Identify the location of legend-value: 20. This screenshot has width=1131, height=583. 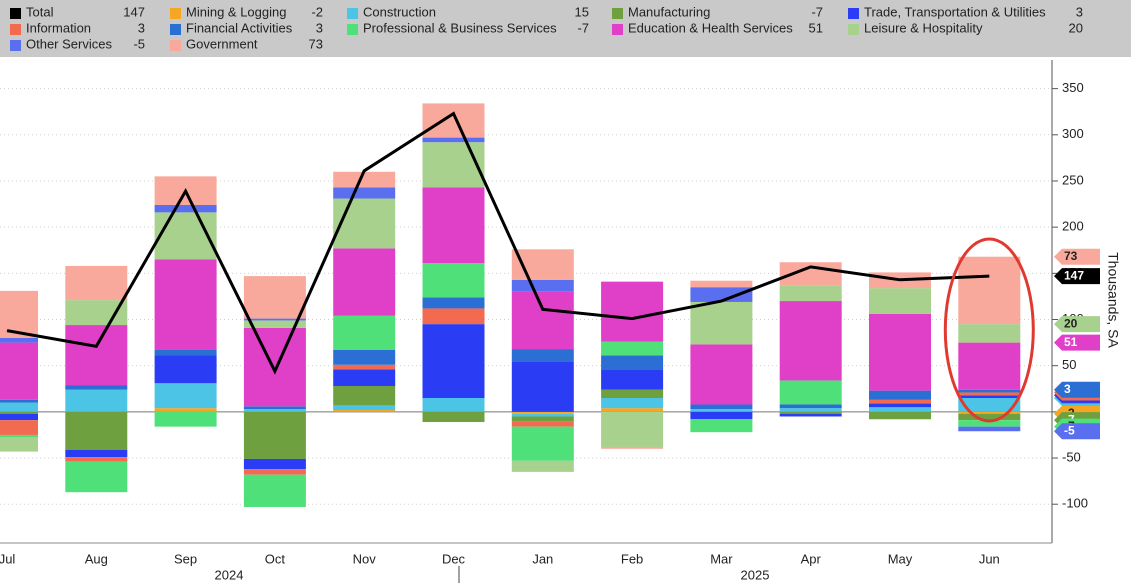
(1076, 27).